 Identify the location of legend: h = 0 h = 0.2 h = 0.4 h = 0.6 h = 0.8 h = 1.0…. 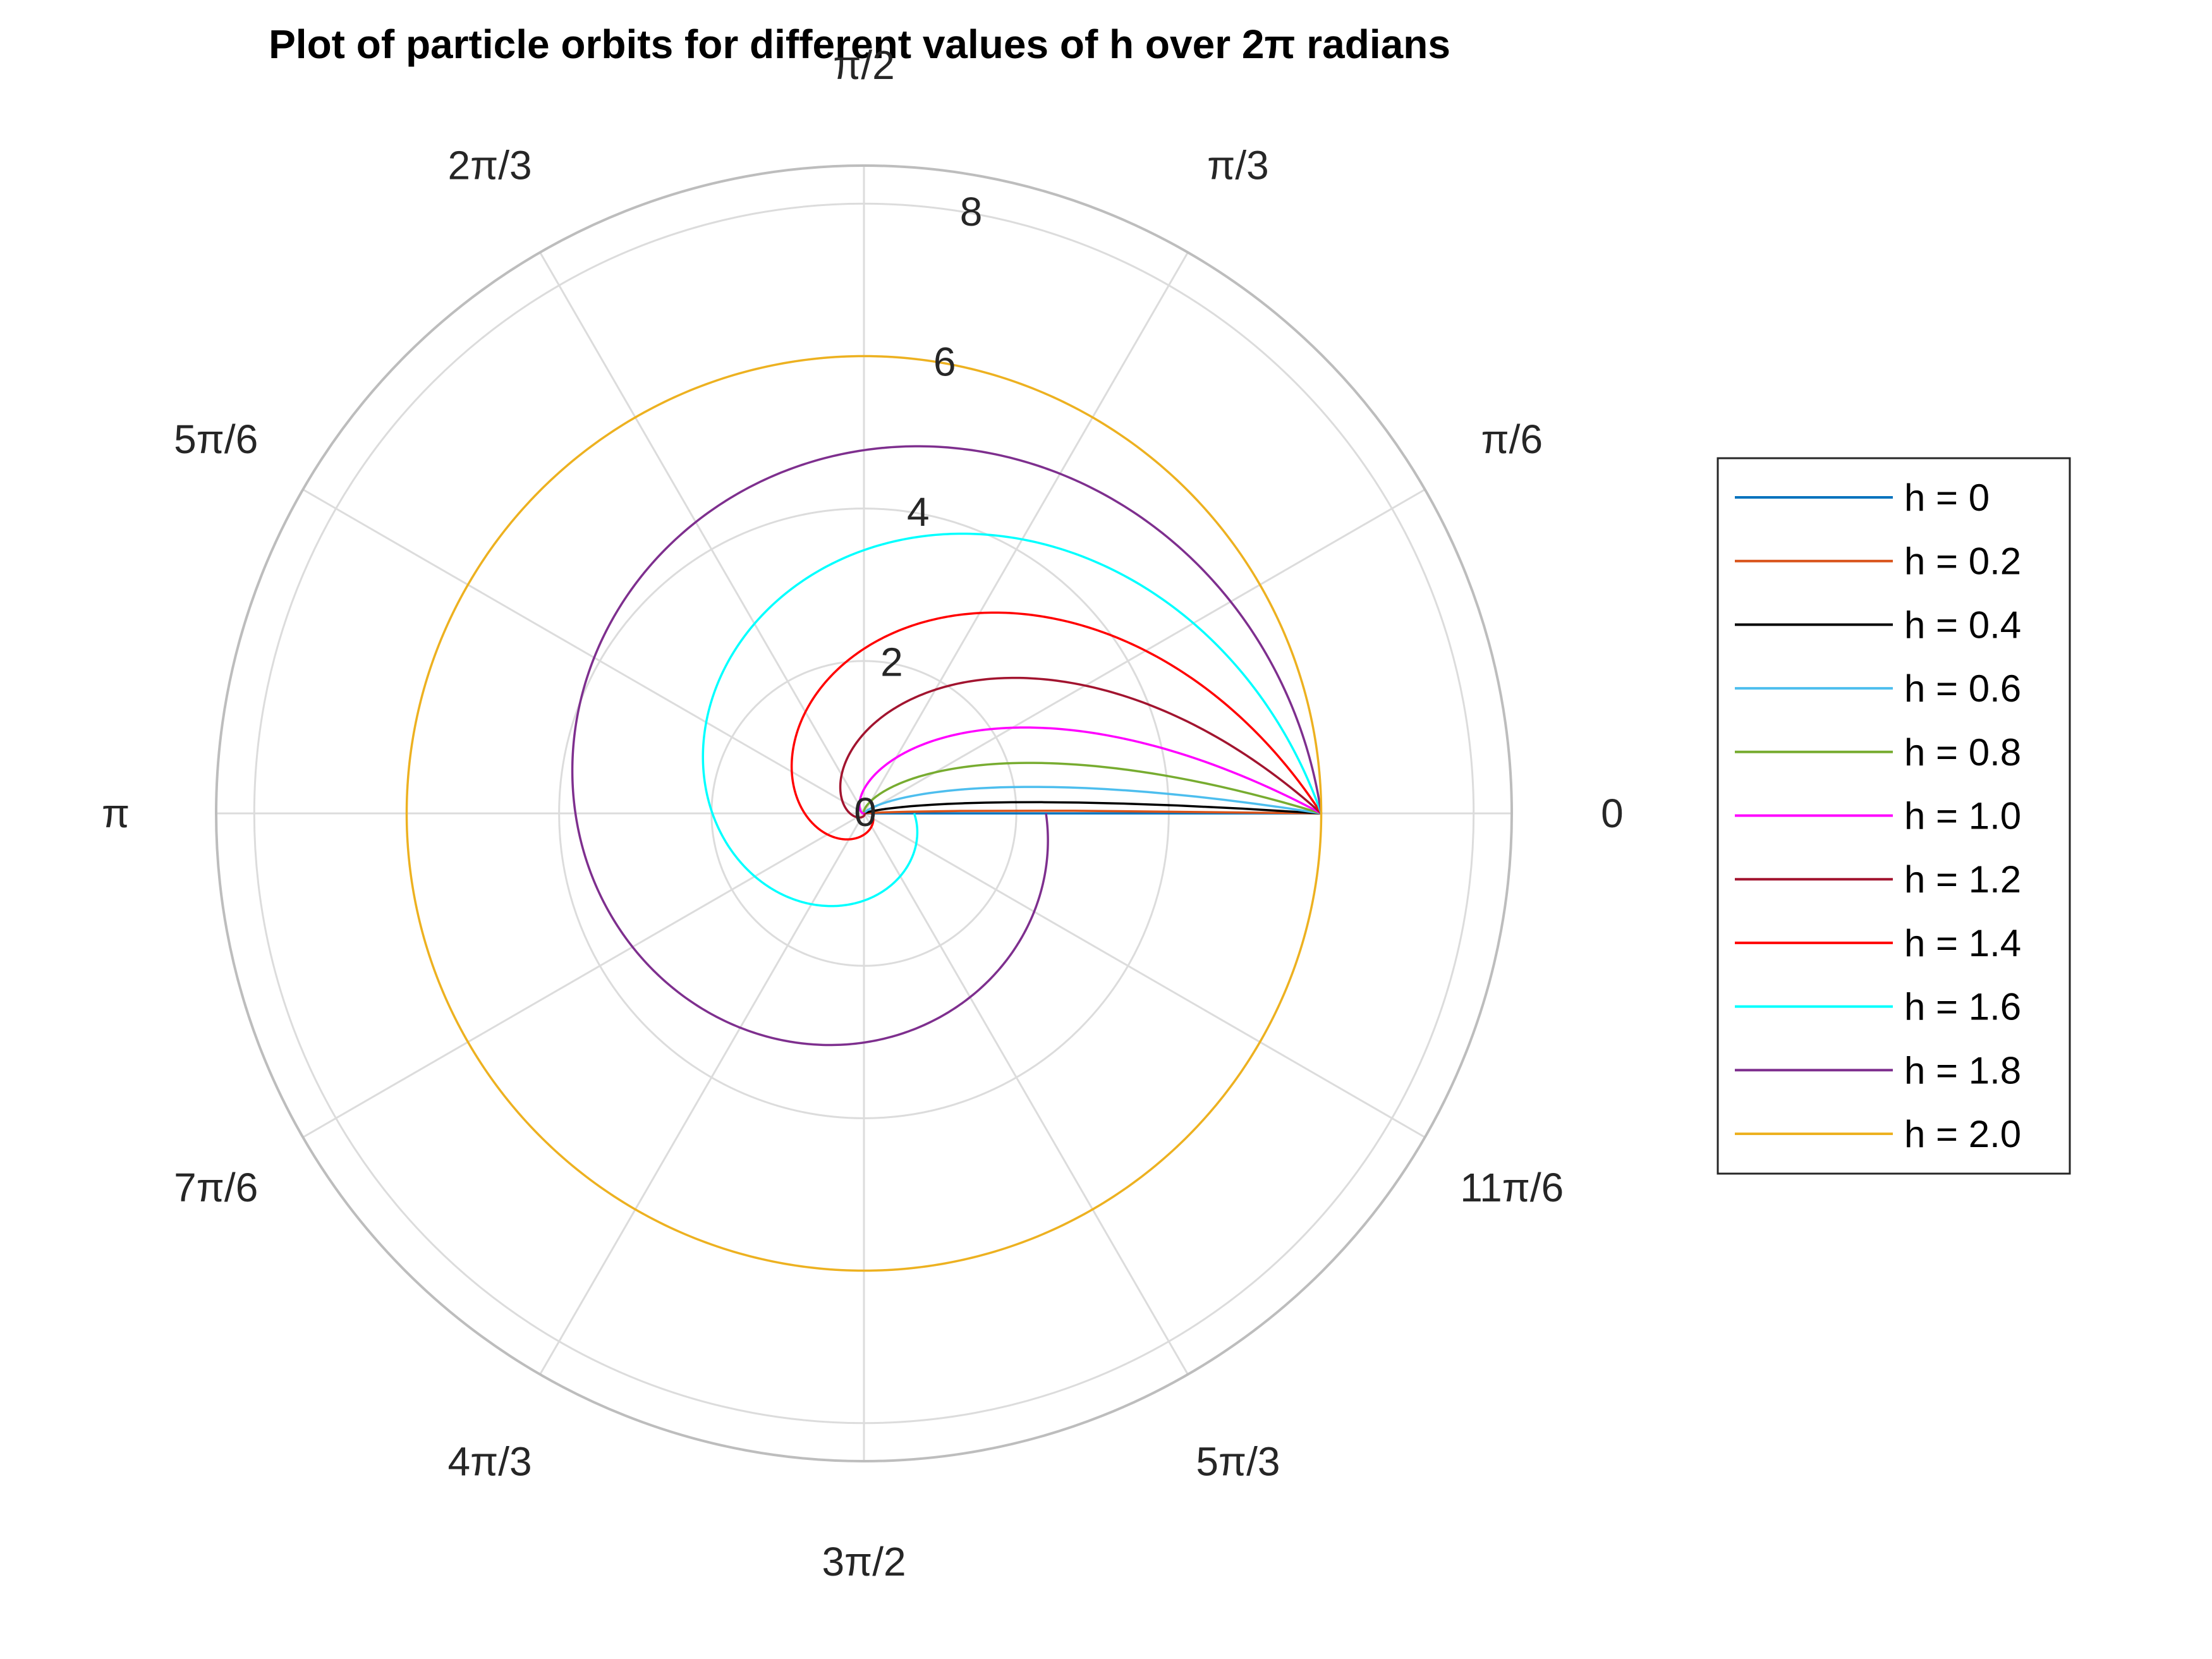
(1894, 816).